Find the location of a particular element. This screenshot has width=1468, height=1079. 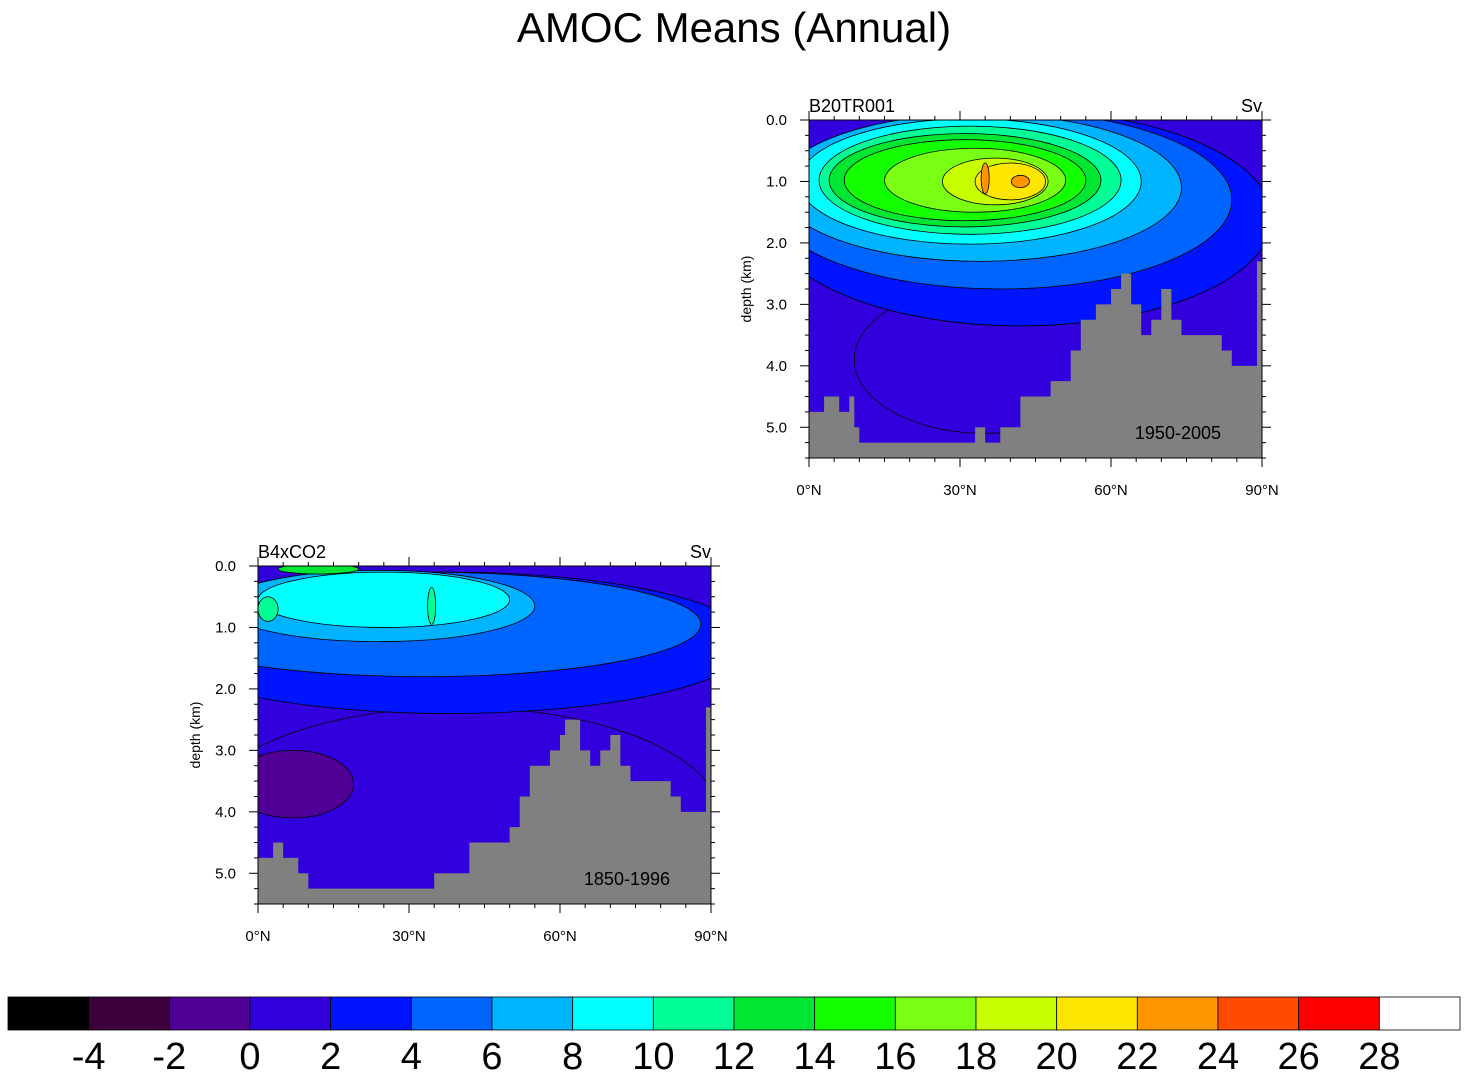

colorbar-label: 24 is located at coordinates (1218, 1057).